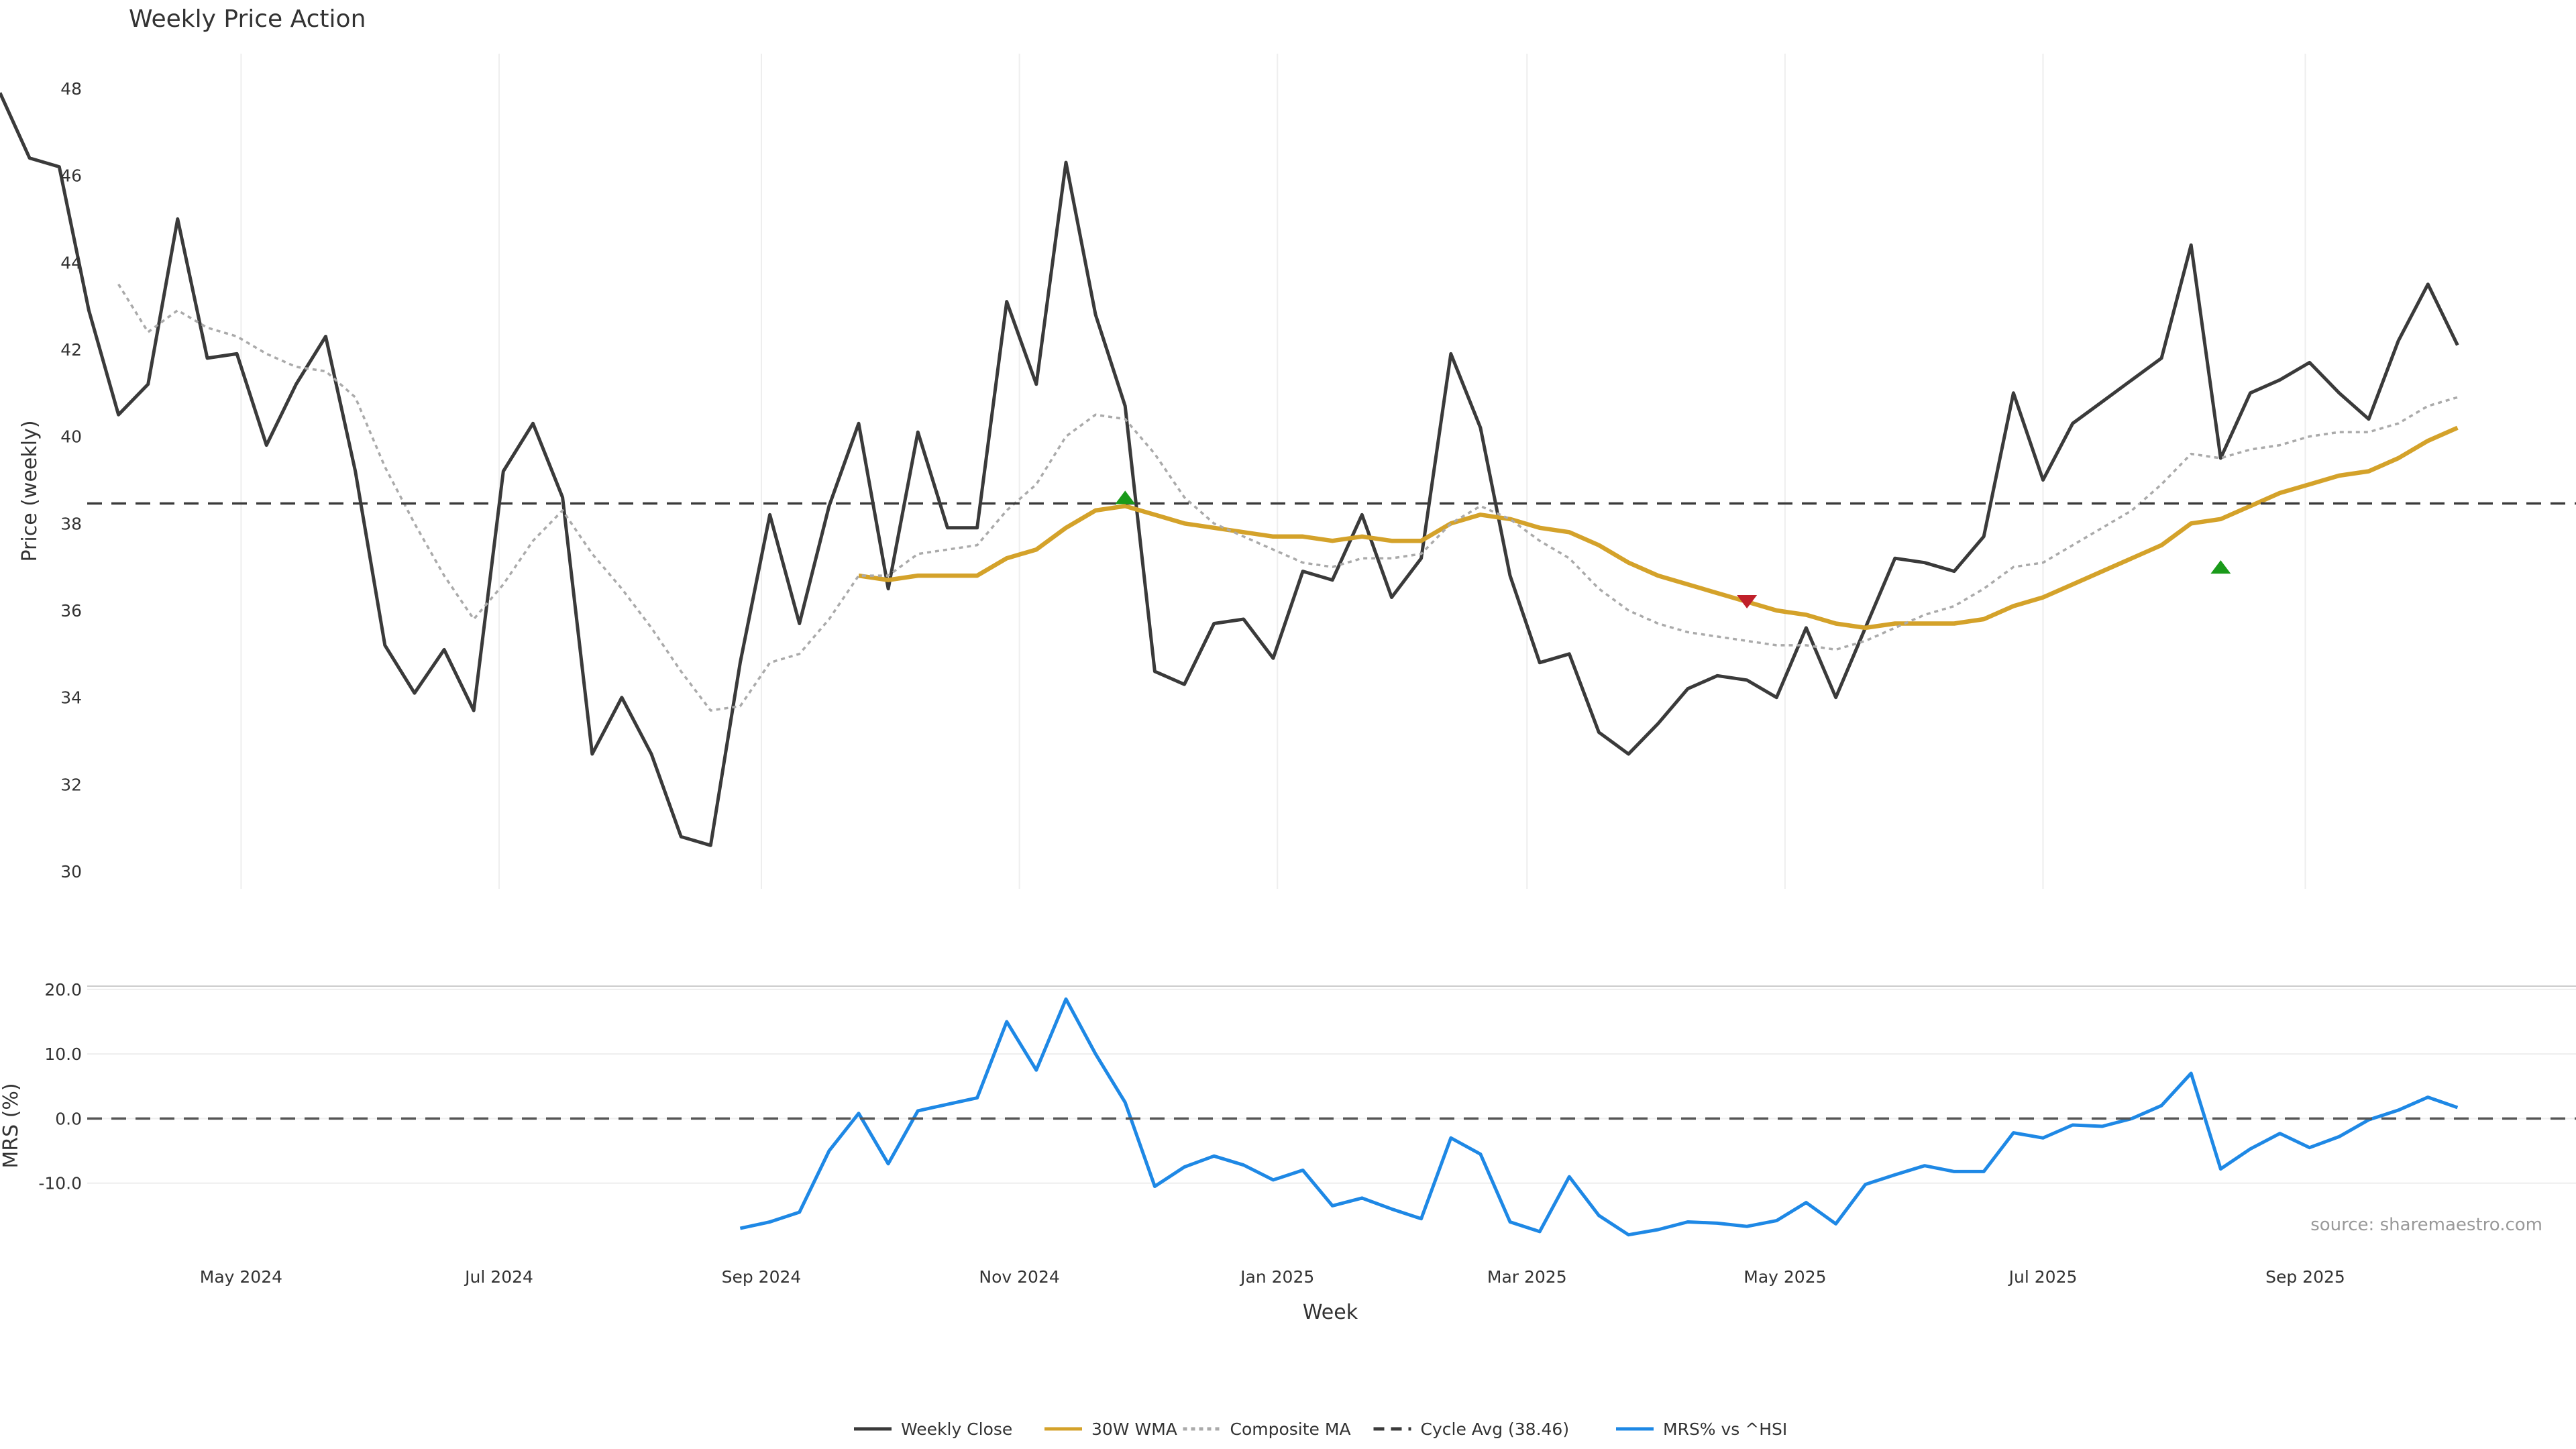  I want to click on x-tick-label: Jul 2025, so click(2043, 1277).